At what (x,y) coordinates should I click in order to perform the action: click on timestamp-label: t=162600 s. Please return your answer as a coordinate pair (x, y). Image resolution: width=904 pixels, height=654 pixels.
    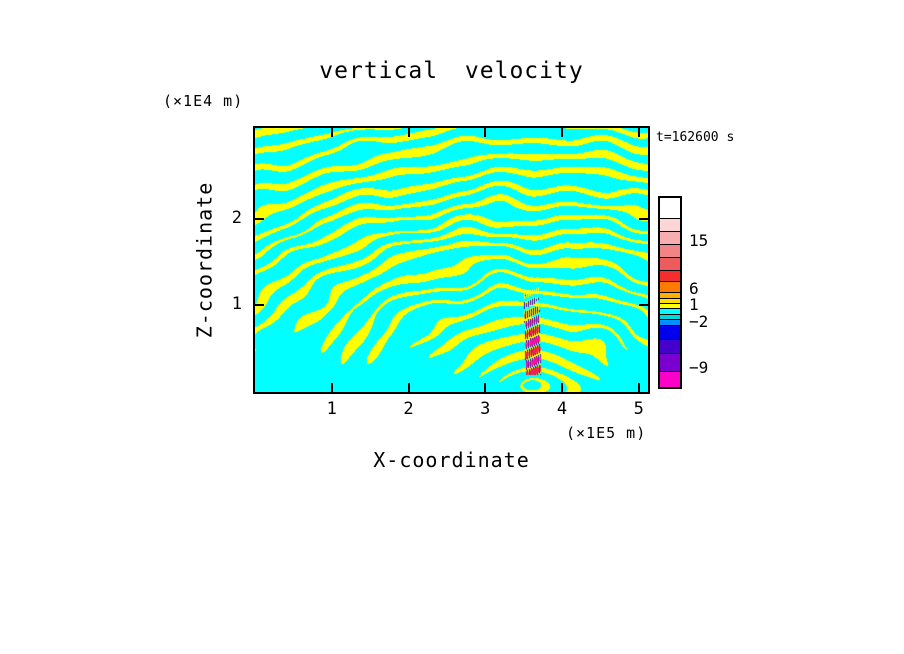
    Looking at the image, I should click on (695, 137).